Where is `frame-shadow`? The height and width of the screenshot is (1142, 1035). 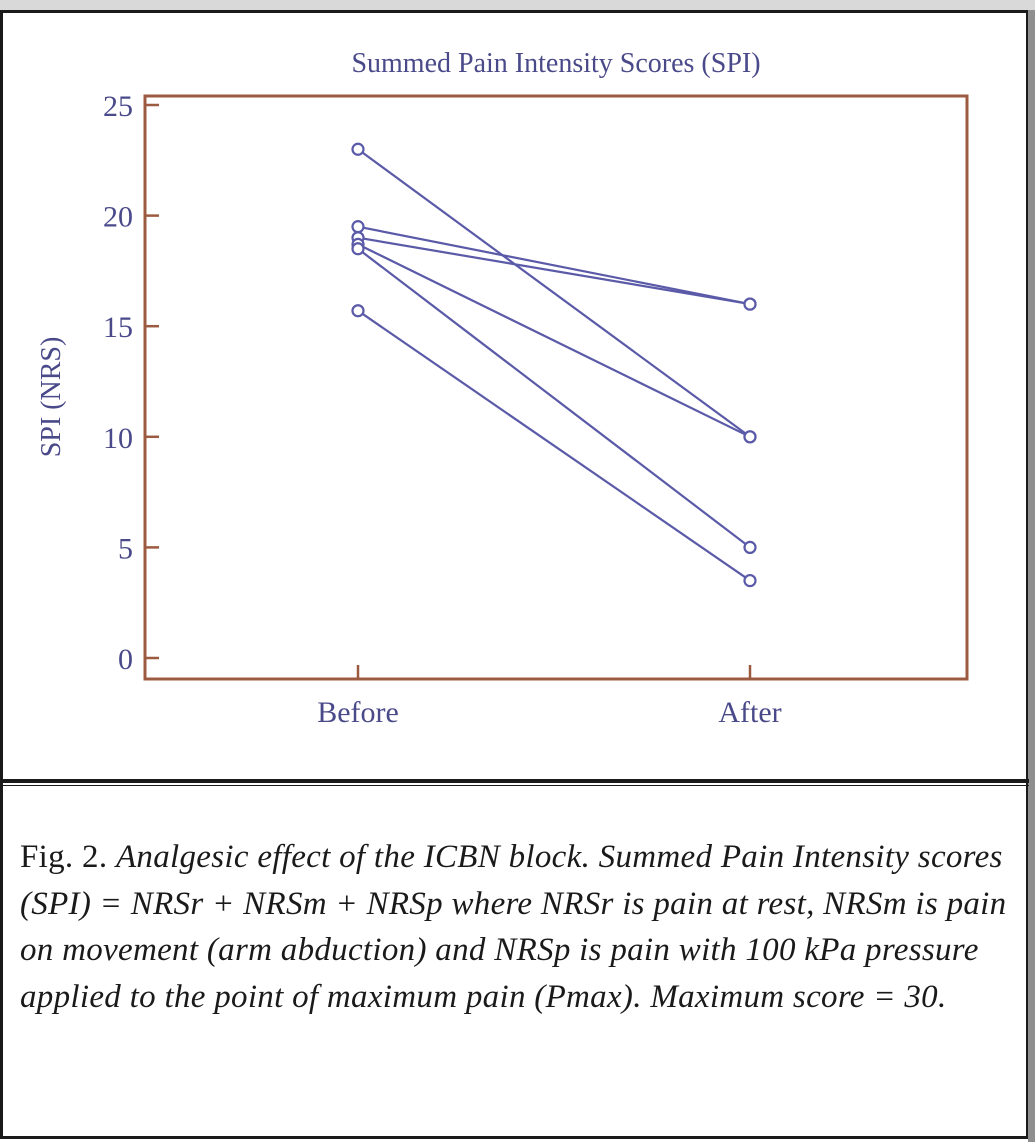 frame-shadow is located at coordinates (1031, 576).